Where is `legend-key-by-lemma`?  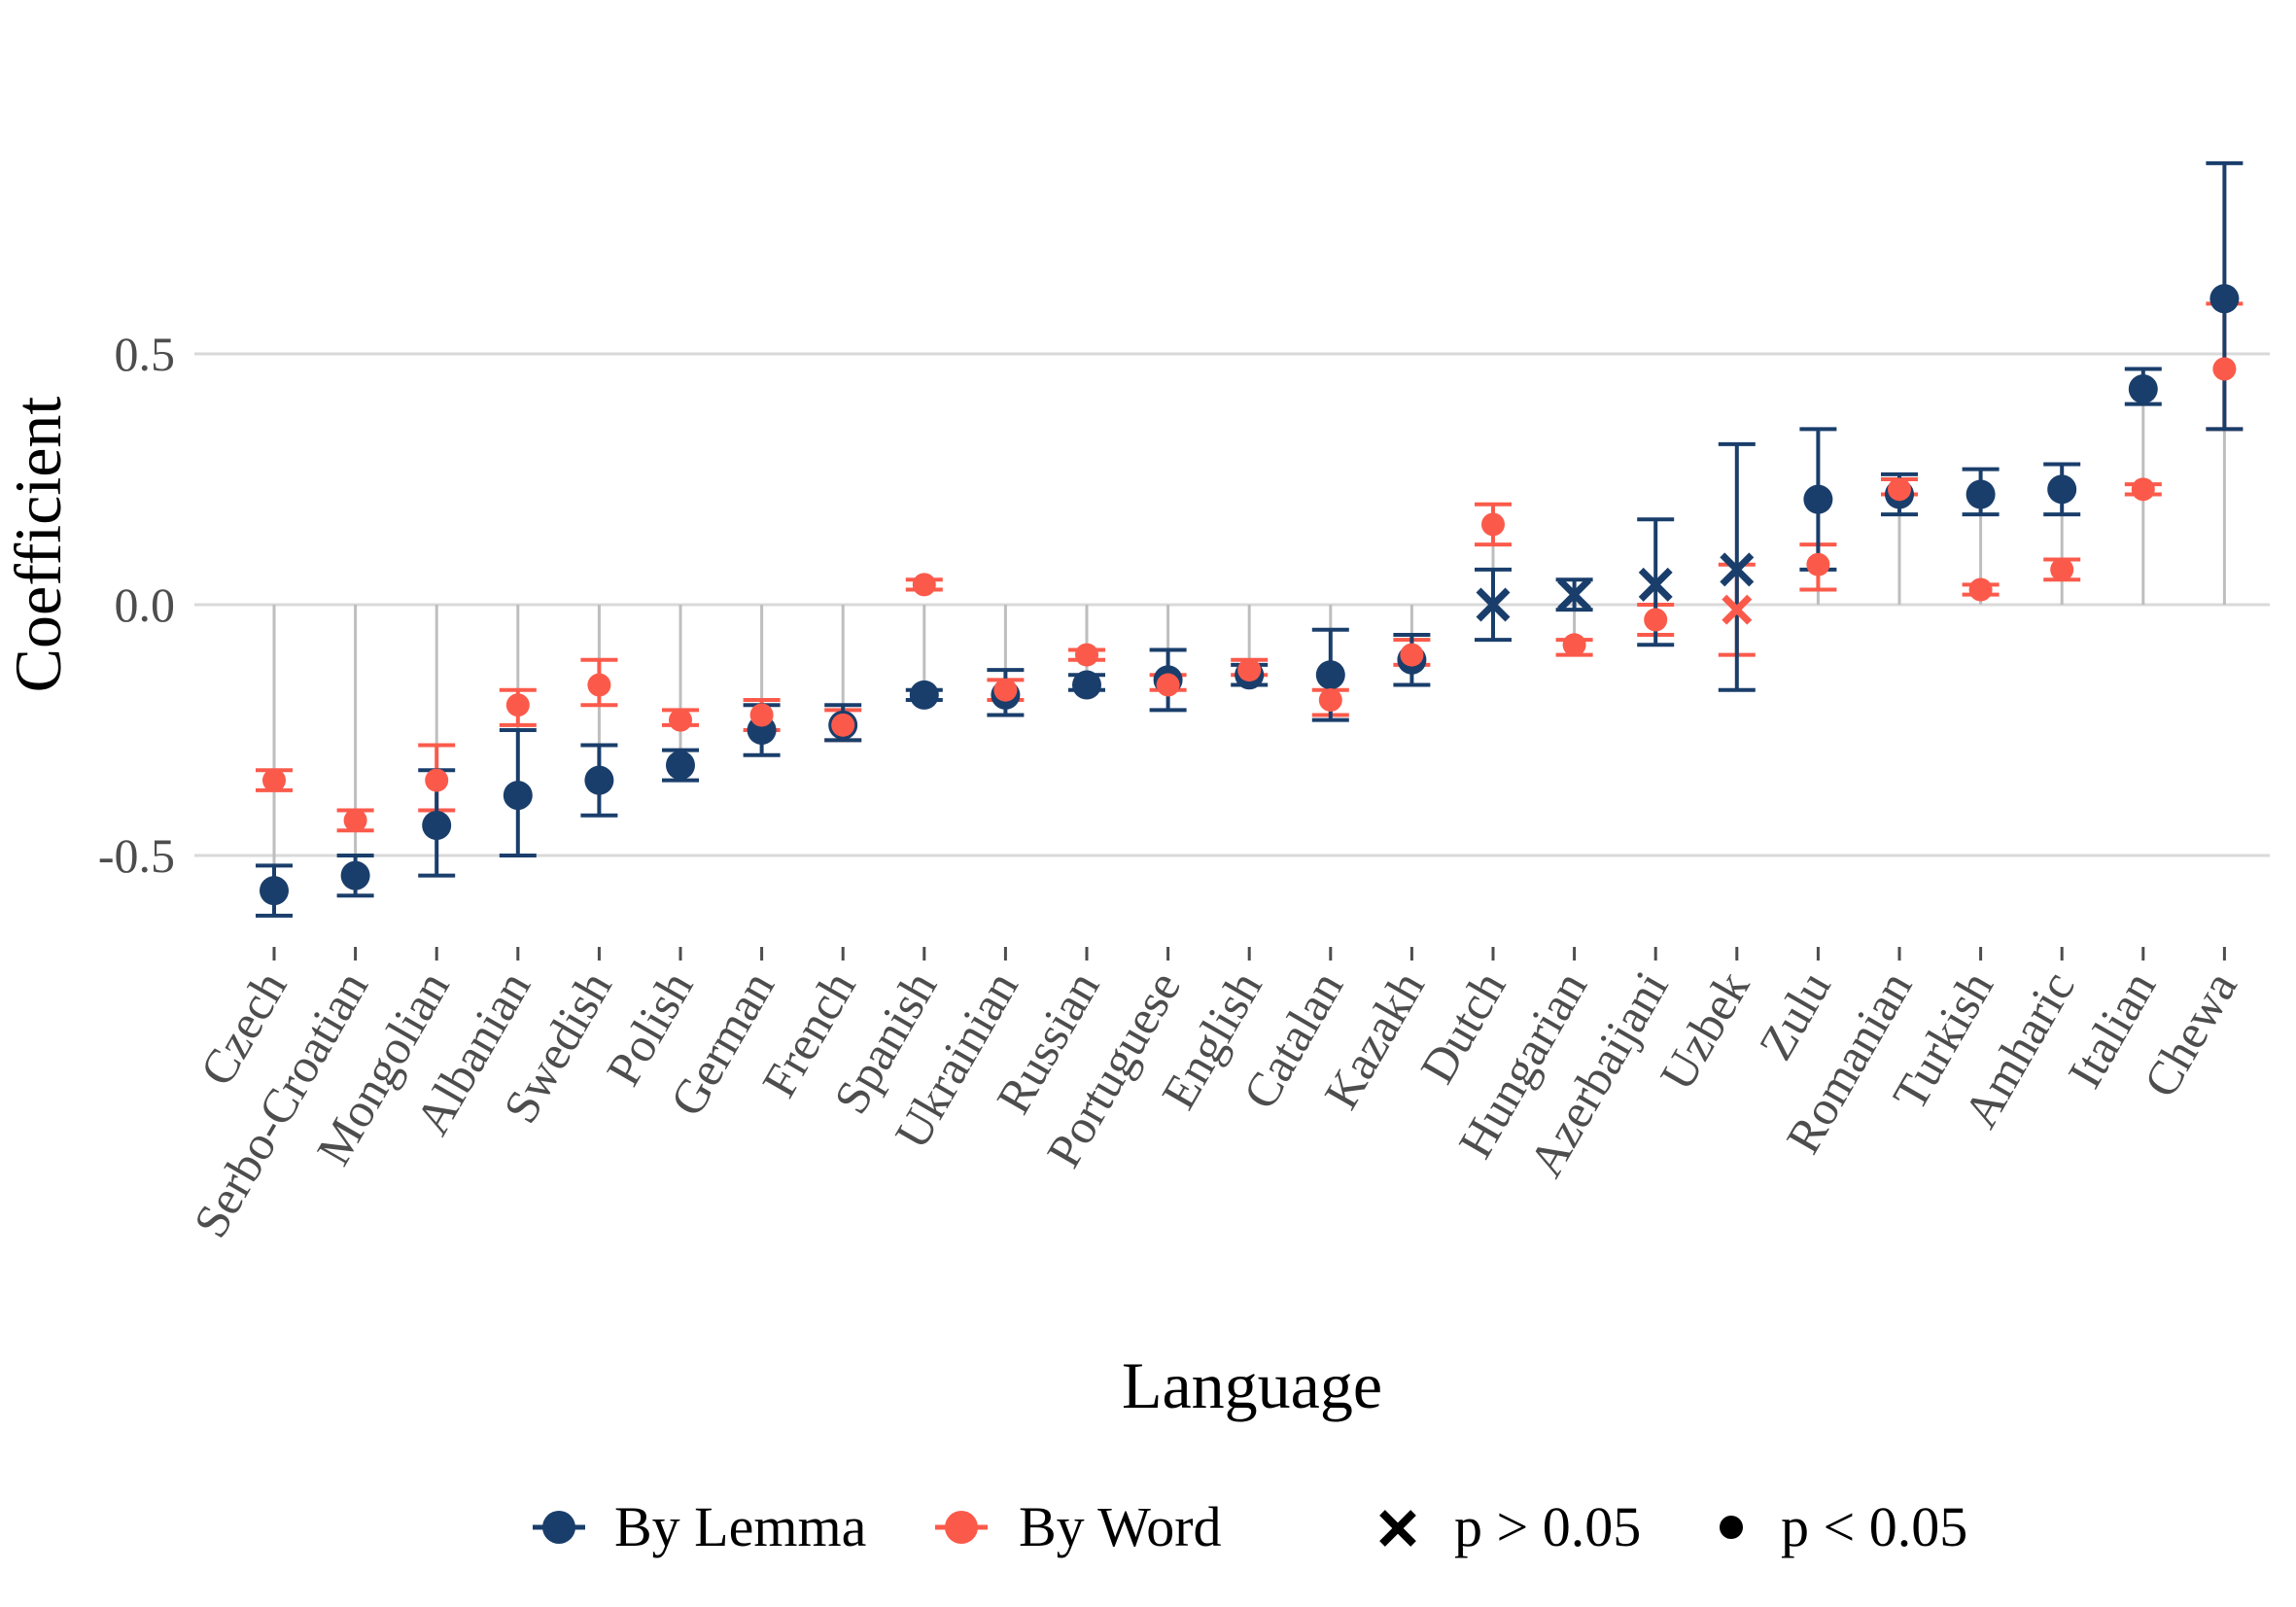 legend-key-by-lemma is located at coordinates (559, 1527).